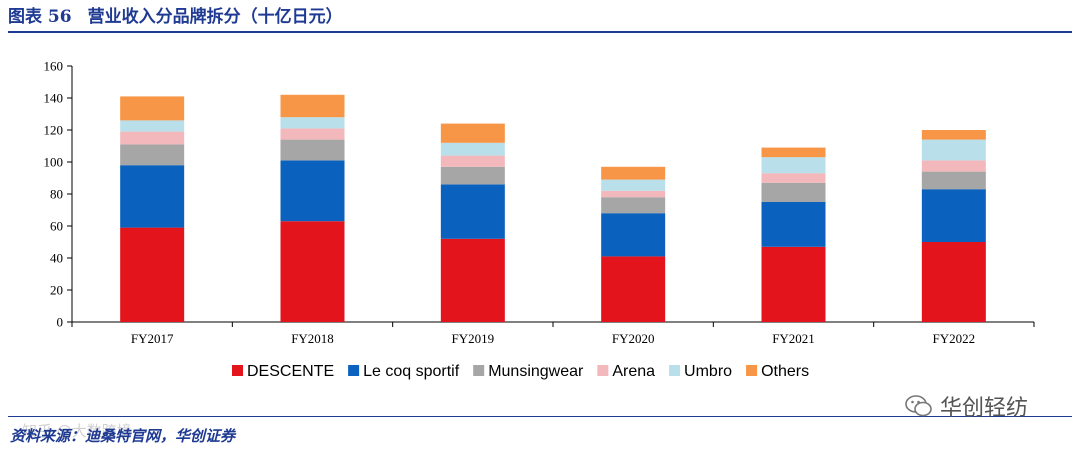 This screenshot has height=453, width=1080. I want to click on legend-label: DESCENTE, so click(290, 371).